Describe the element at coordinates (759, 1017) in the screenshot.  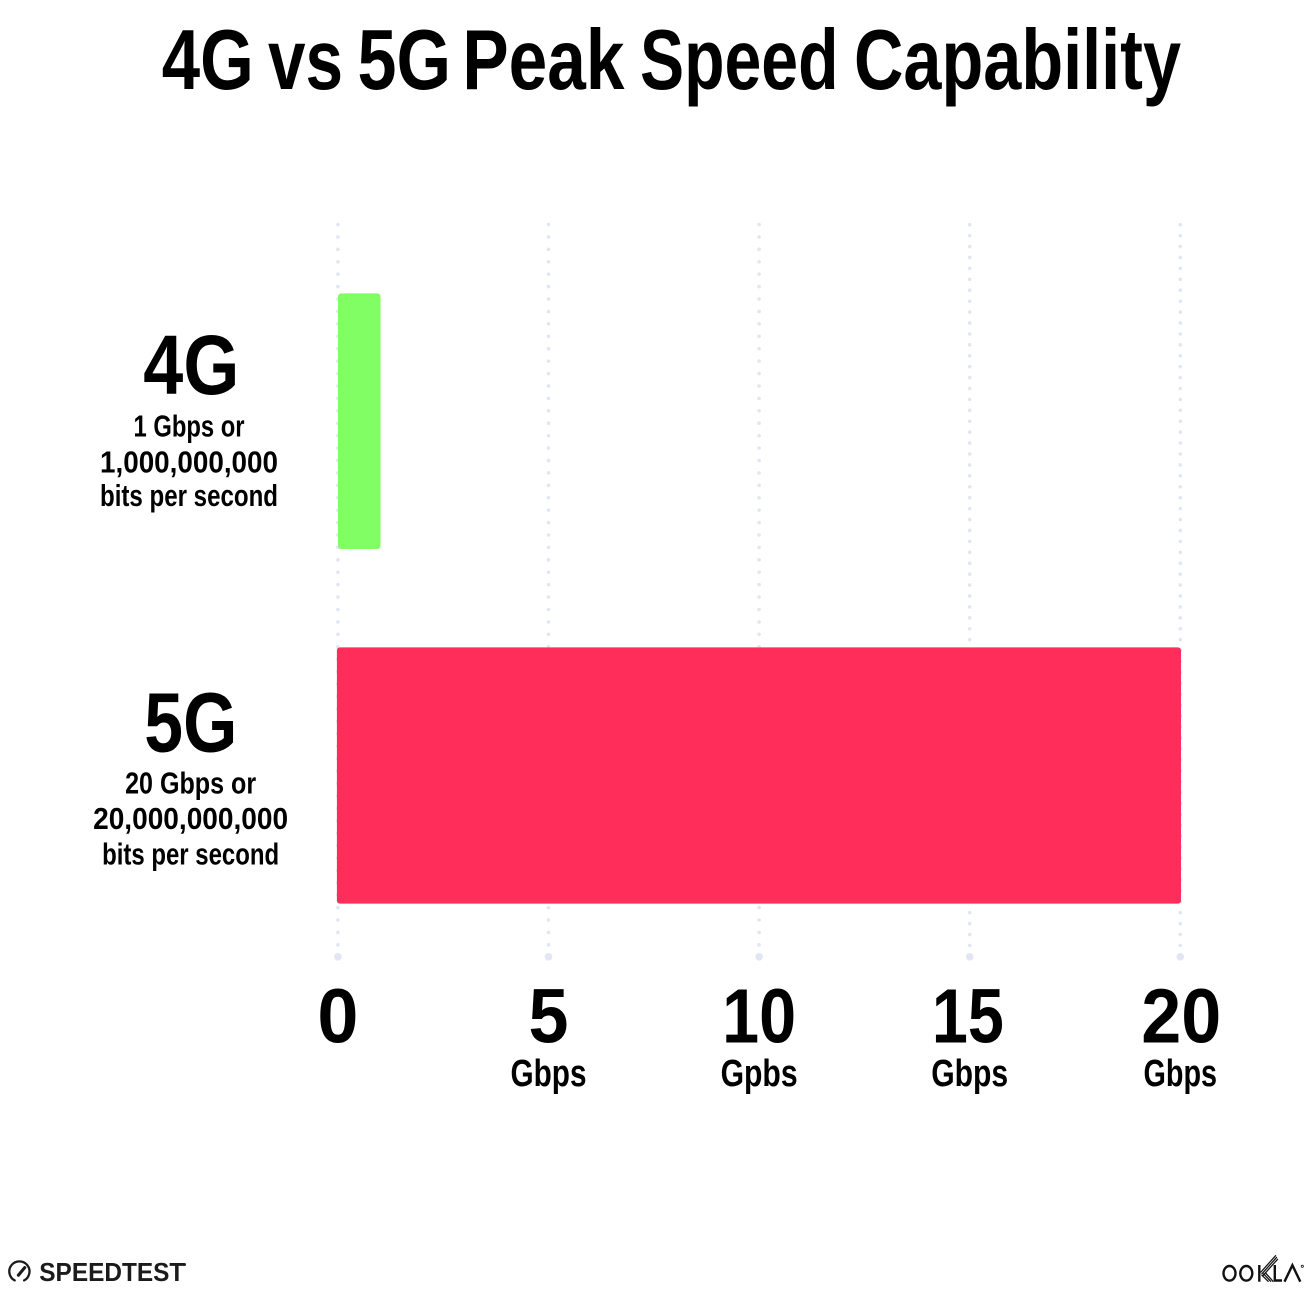
I see `svg-text: 10` at that location.